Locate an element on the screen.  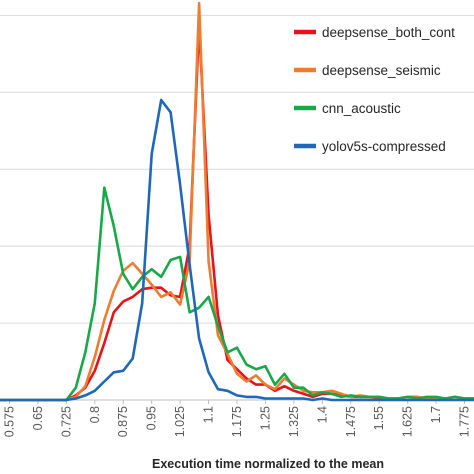
x-tick-label: 1.025 is located at coordinates (180, 421).